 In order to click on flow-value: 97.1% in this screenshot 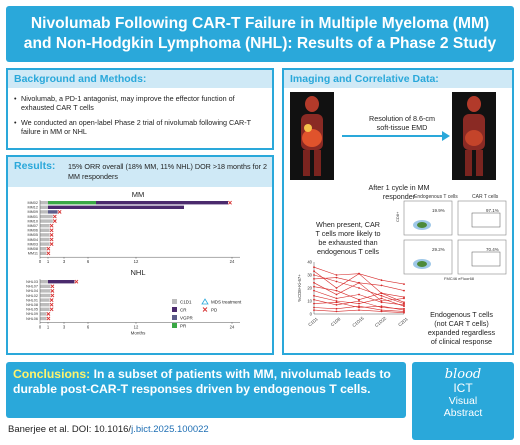, I will do `click(492, 210)`.